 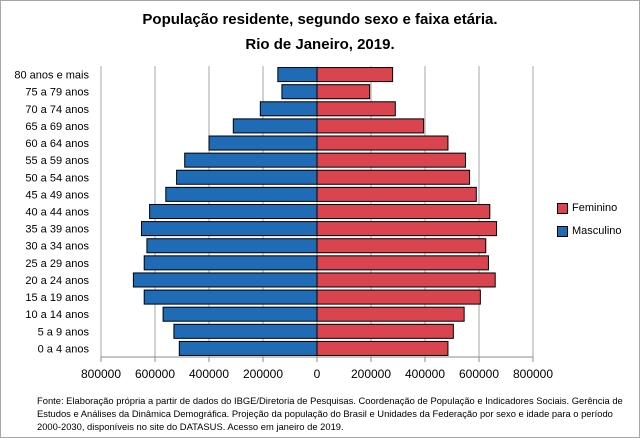 I want to click on category-label: 45 a 49 anos, so click(x=57, y=195).